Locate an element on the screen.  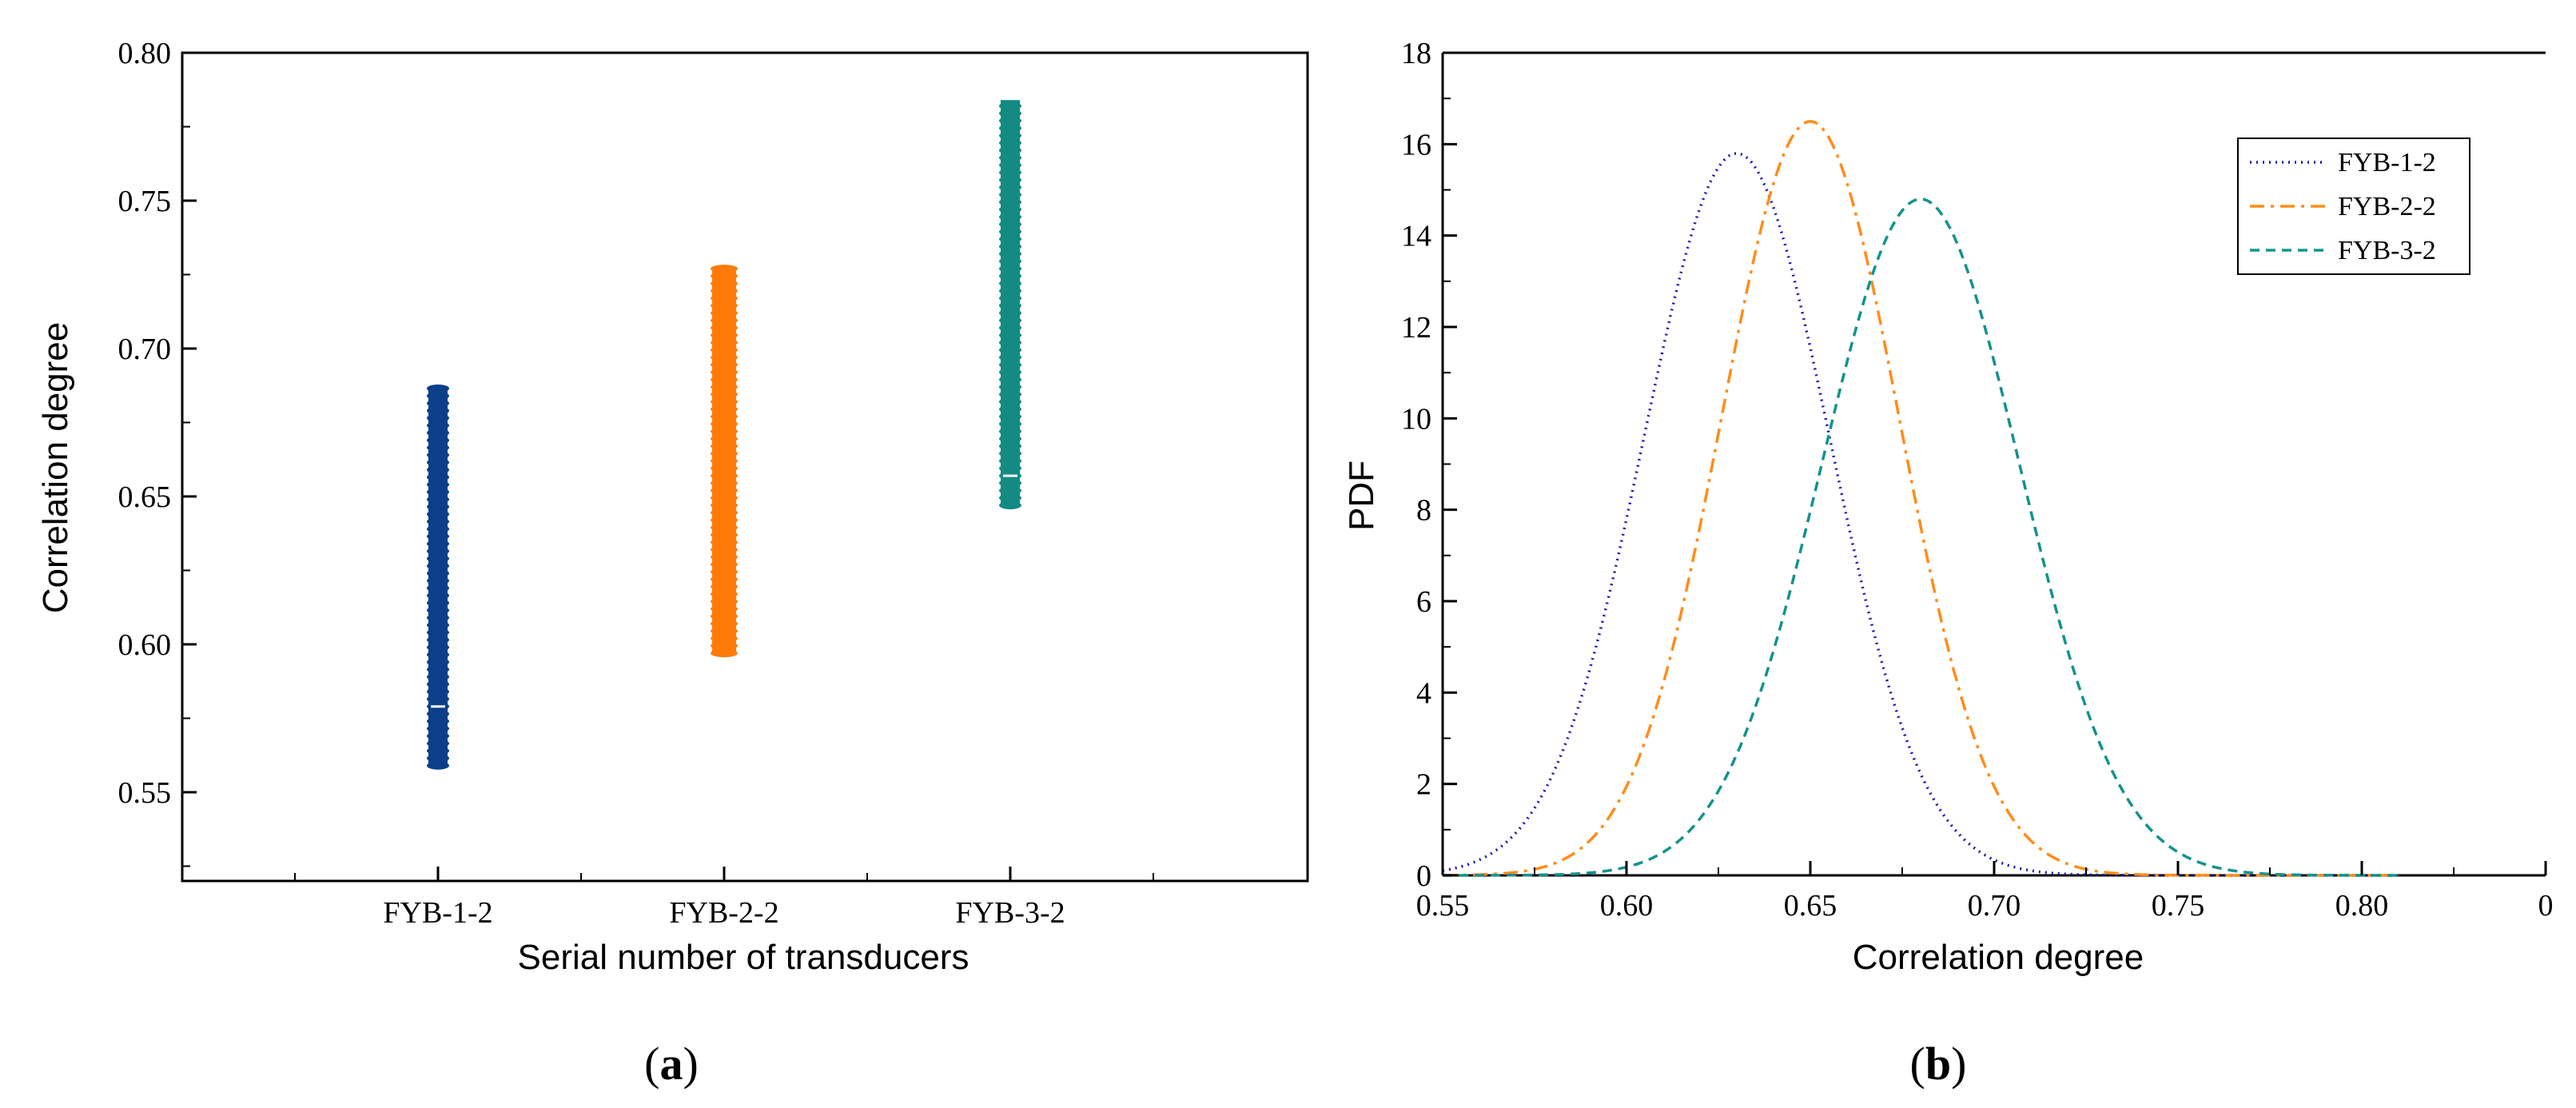
panel-caption-a: (a) is located at coordinates (671, 1064).